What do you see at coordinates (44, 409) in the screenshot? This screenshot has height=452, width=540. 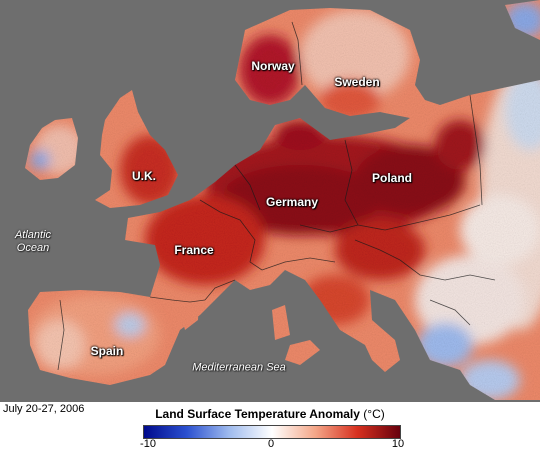 I see `date-caption: July 20-27, 2006` at bounding box center [44, 409].